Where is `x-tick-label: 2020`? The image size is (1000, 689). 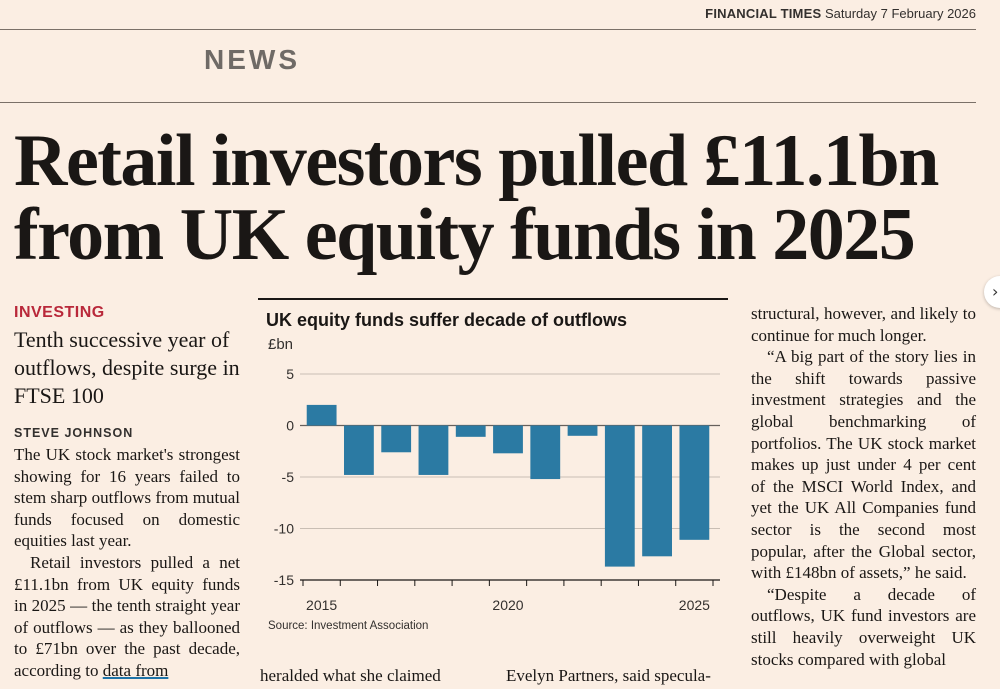 x-tick-label: 2020 is located at coordinates (507, 605).